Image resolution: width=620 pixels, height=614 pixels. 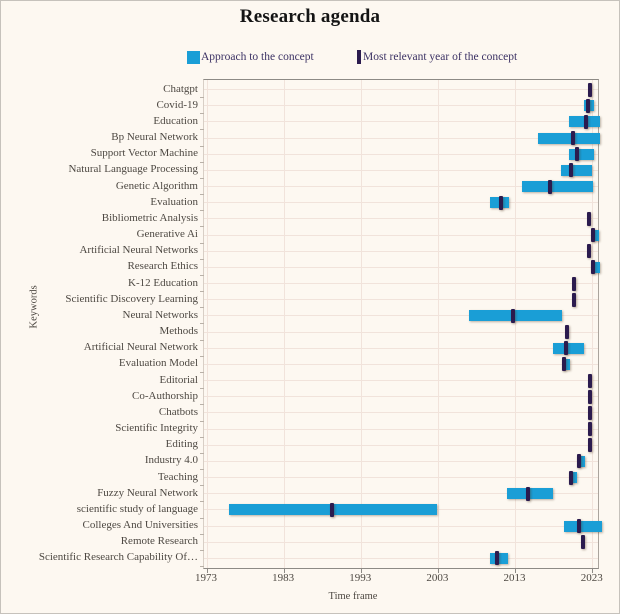 I want to click on legend-item-approach: Approach to the concept, so click(x=250, y=57).